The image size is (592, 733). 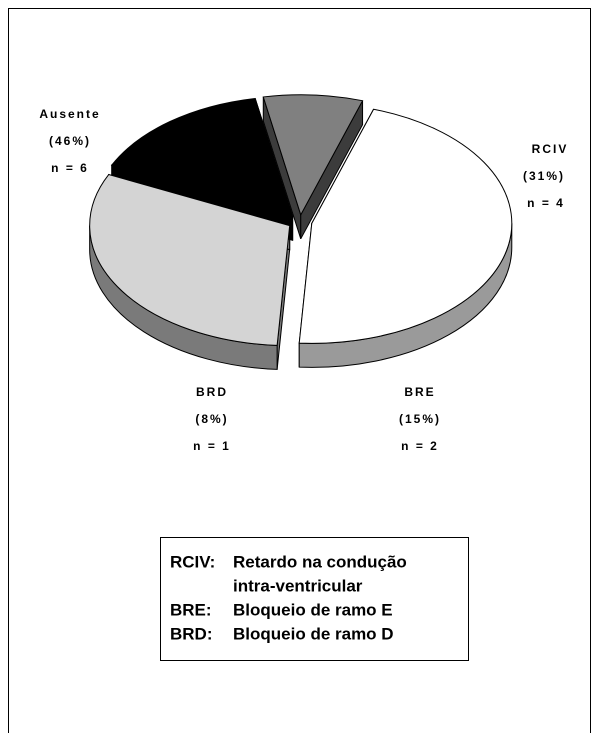 What do you see at coordinates (191, 609) in the screenshot?
I see `legend-abbr: BRE:` at bounding box center [191, 609].